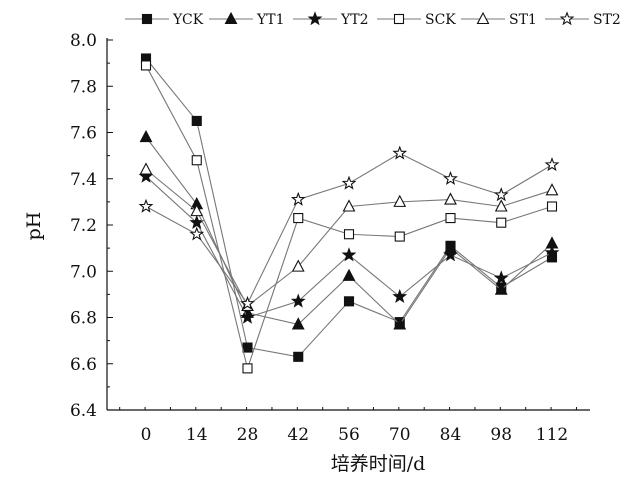 This screenshot has width=627, height=480. Describe the element at coordinates (349, 435) in the screenshot. I see `x-tick-label: 56` at that location.